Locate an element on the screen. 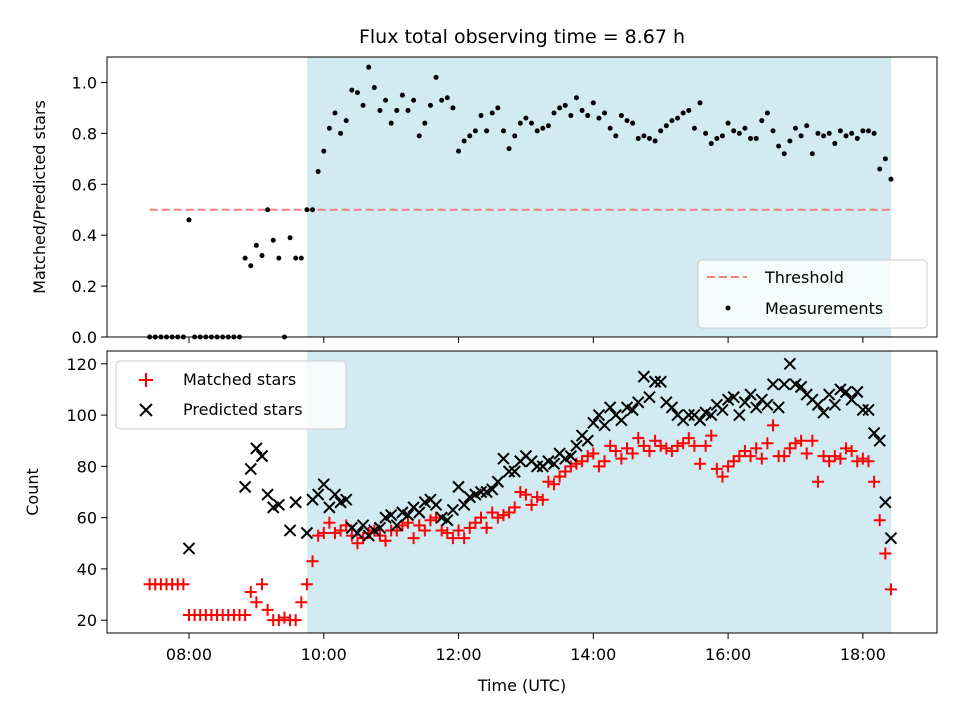 This screenshot has height=720, width=960. bottom-x-ticks: 08:00 10:00 12:00 14:00 16:00 18:00 is located at coordinates (526, 648).